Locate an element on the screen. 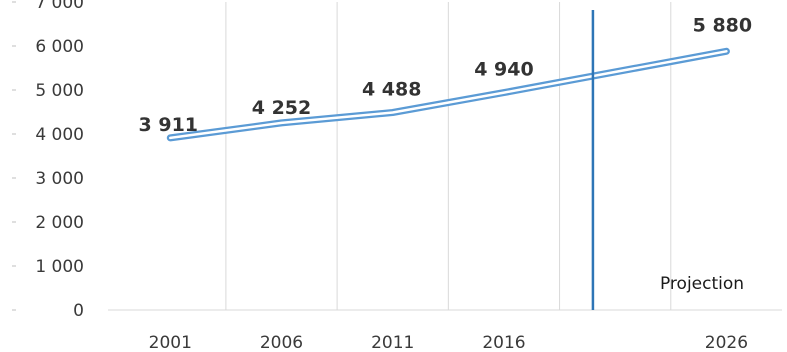  y-tick-label: 7 000 is located at coordinates (59, 6).